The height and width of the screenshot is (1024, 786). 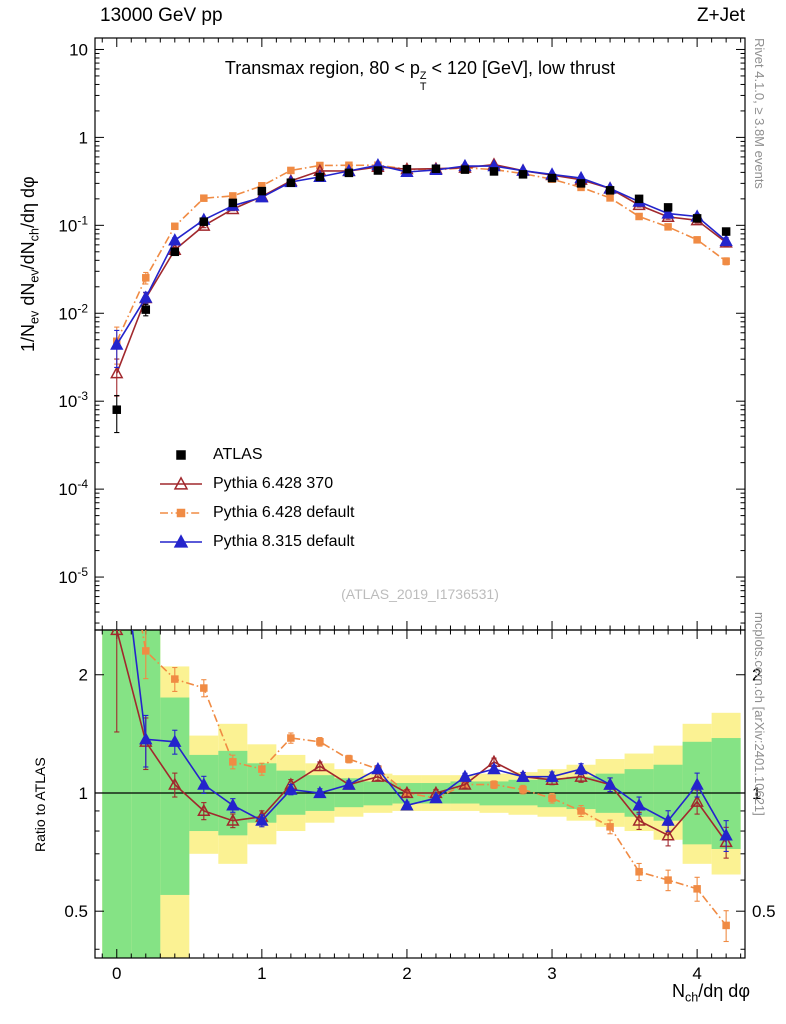 I want to click on x-tick-label: 3, so click(x=551, y=973).